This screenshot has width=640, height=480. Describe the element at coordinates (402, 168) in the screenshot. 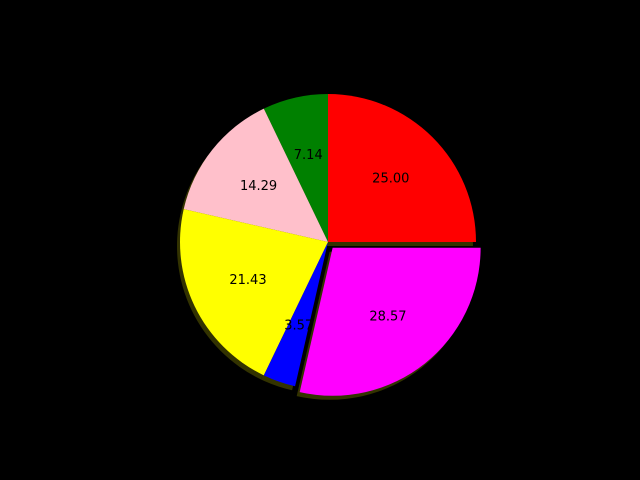

I see `pie-slice-25.00` at that location.